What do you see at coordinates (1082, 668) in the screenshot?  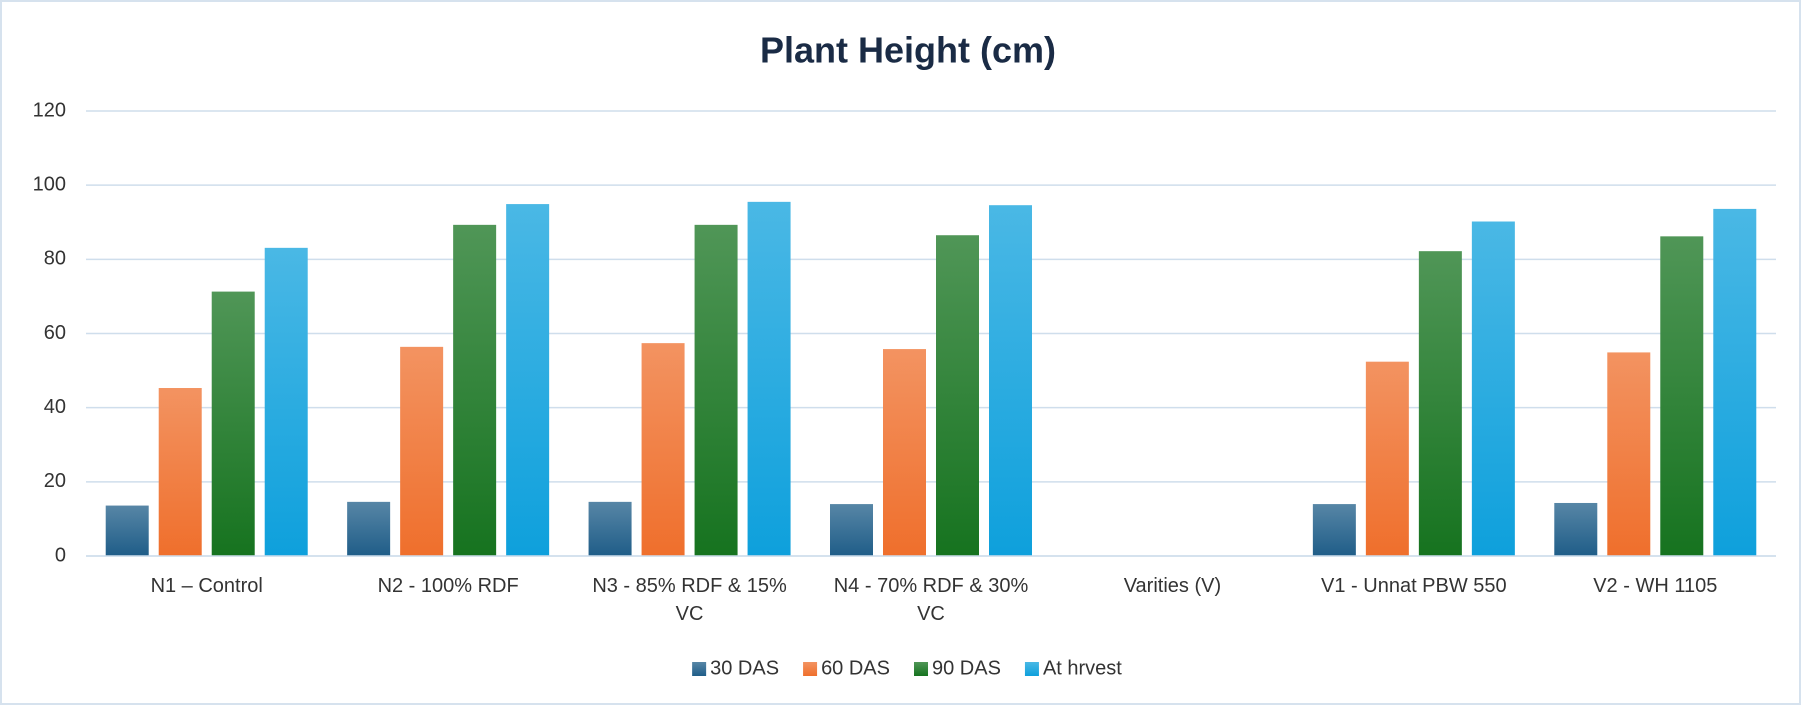 I see `legend-label: At hrvest` at bounding box center [1082, 668].